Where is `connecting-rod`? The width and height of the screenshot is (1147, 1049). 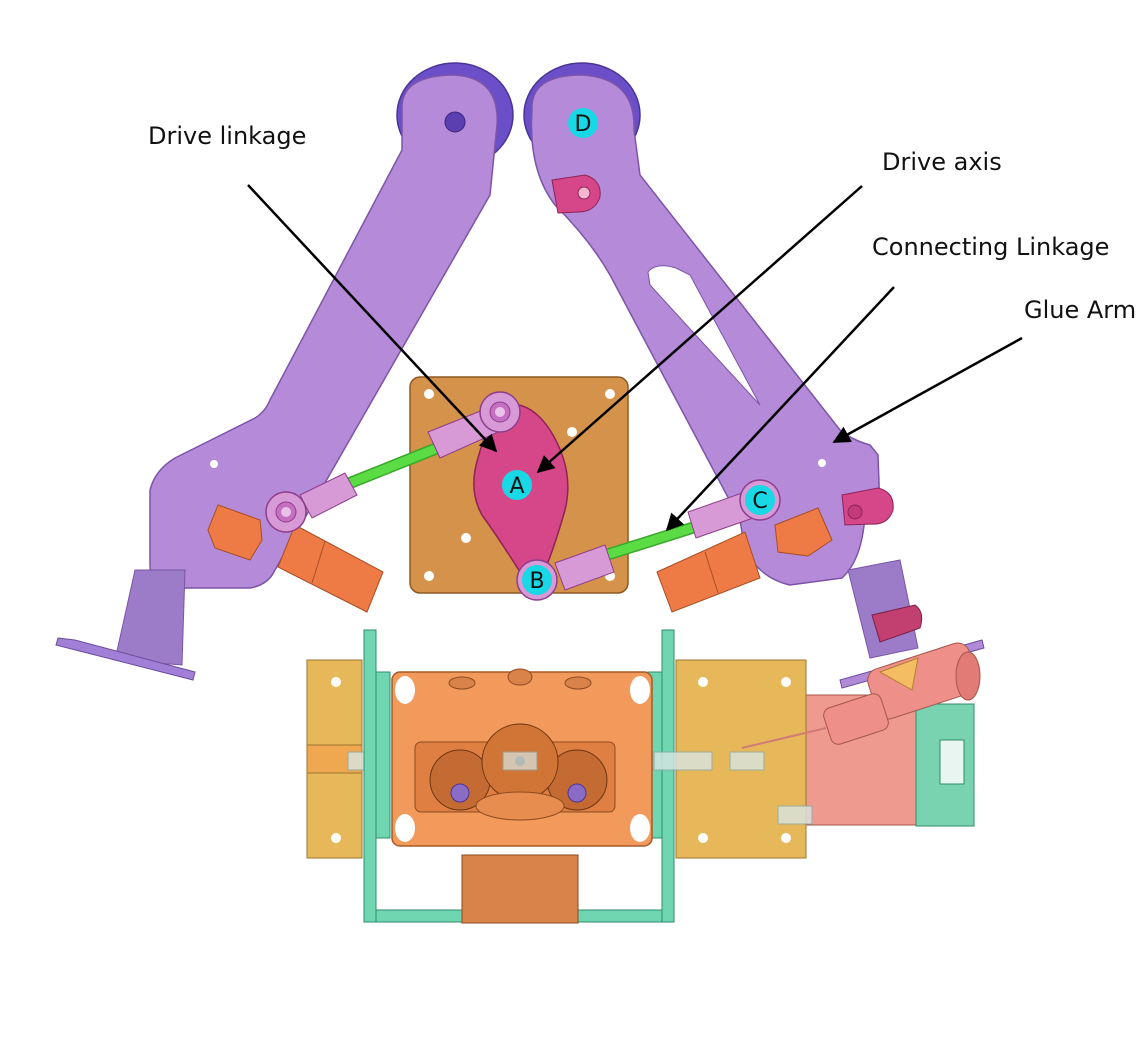 connecting-rod is located at coordinates (649, 541).